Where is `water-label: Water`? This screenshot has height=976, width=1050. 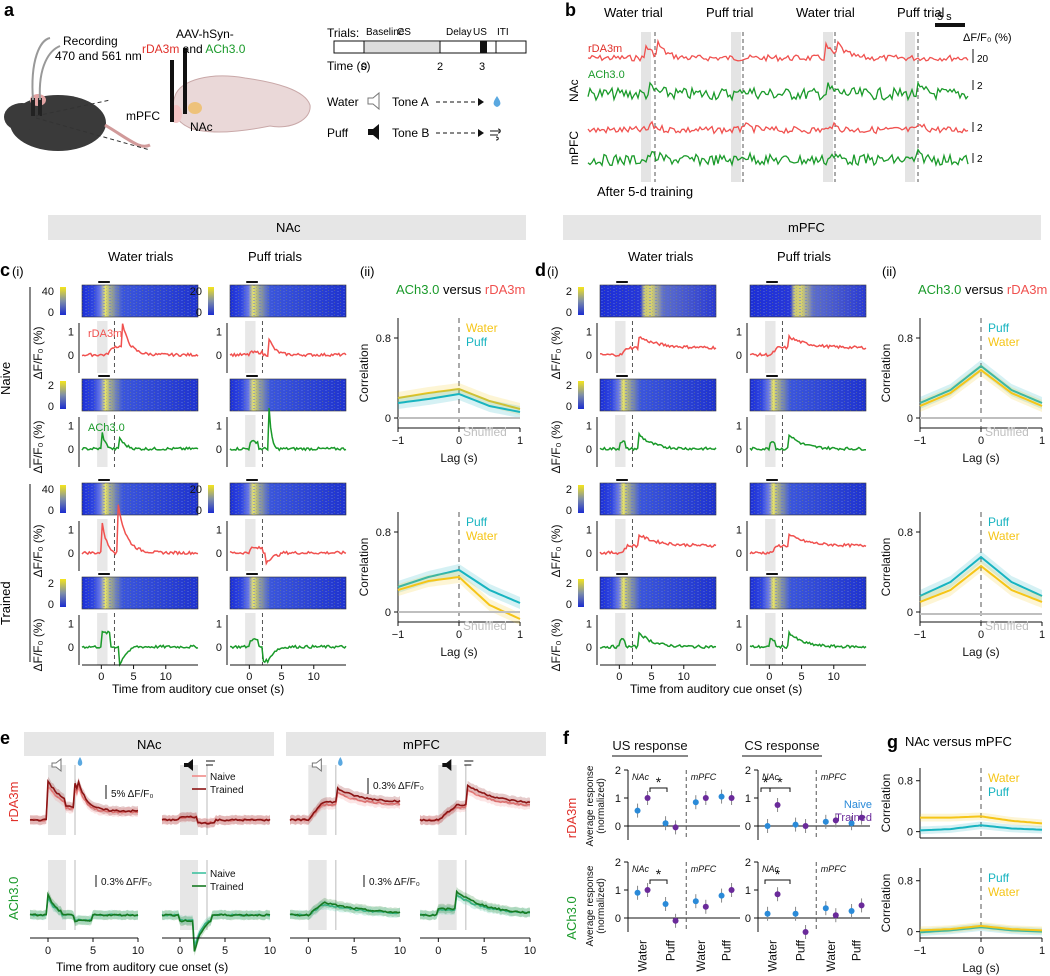
water-label: Water is located at coordinates (343, 102).